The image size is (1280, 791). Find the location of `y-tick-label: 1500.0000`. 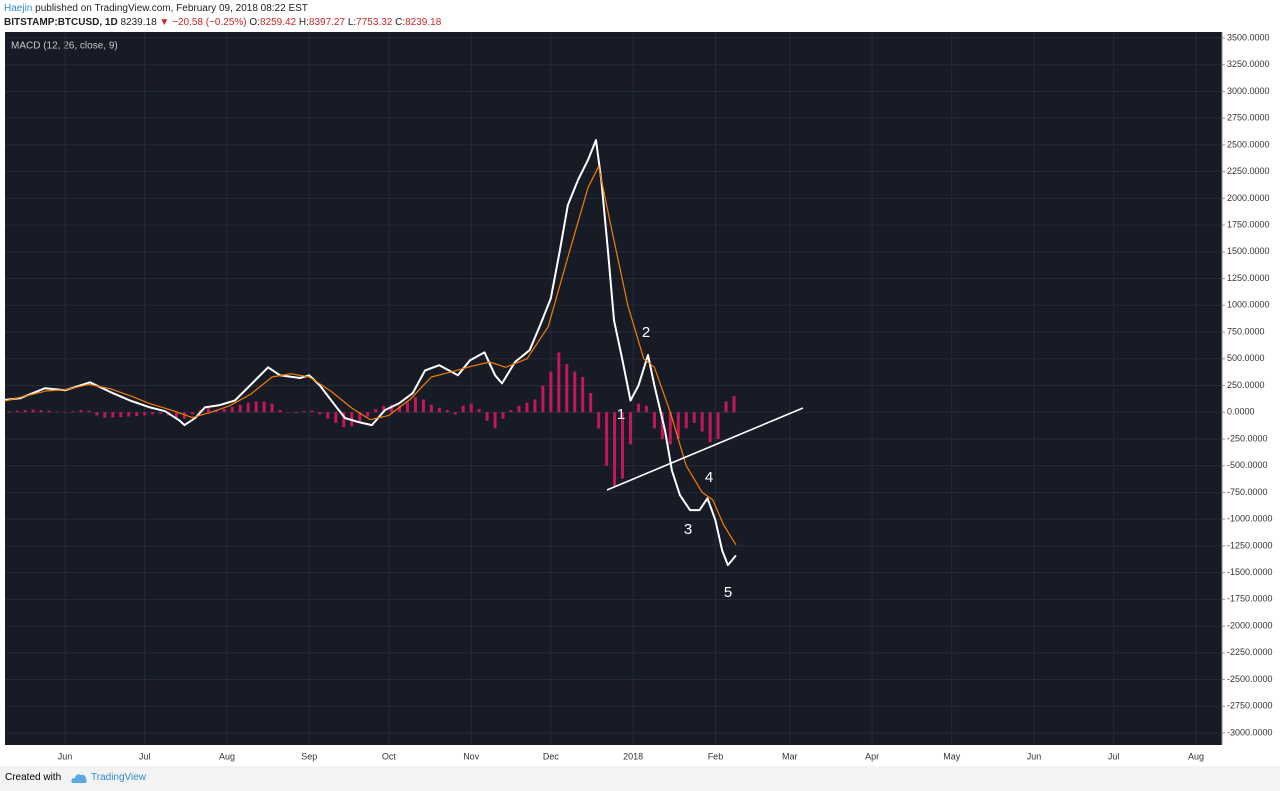

y-tick-label: 1500.0000 is located at coordinates (1248, 251).